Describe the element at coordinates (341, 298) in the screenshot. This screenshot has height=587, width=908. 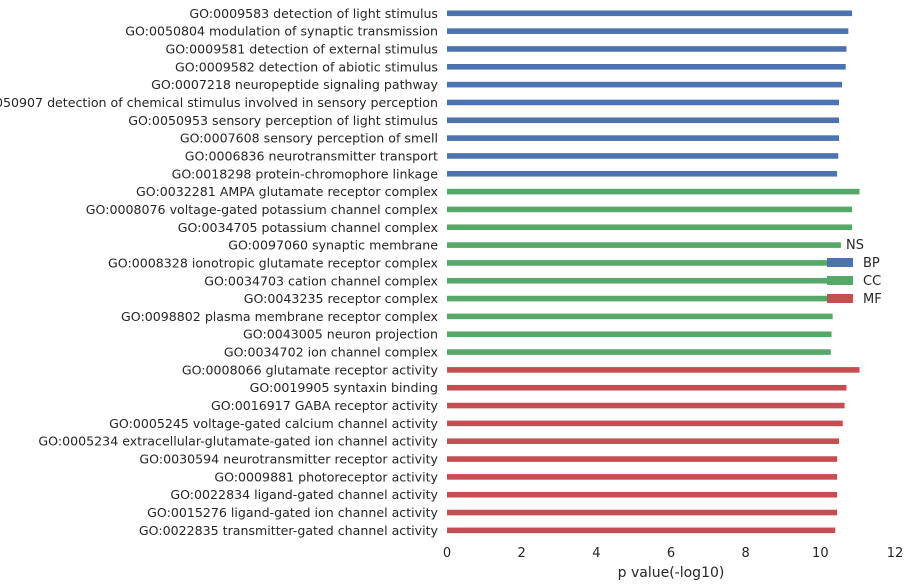
I see `category-label: GO:0043235 receptor complex` at that location.